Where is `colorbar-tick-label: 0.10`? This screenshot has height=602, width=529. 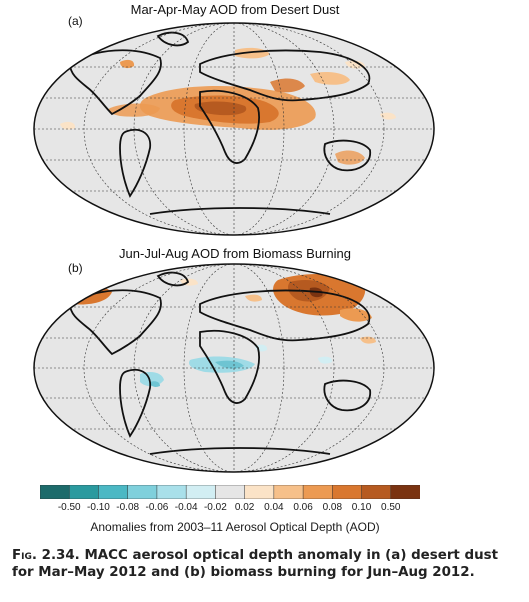
colorbar-tick-label: 0.10 is located at coordinates (361, 507).